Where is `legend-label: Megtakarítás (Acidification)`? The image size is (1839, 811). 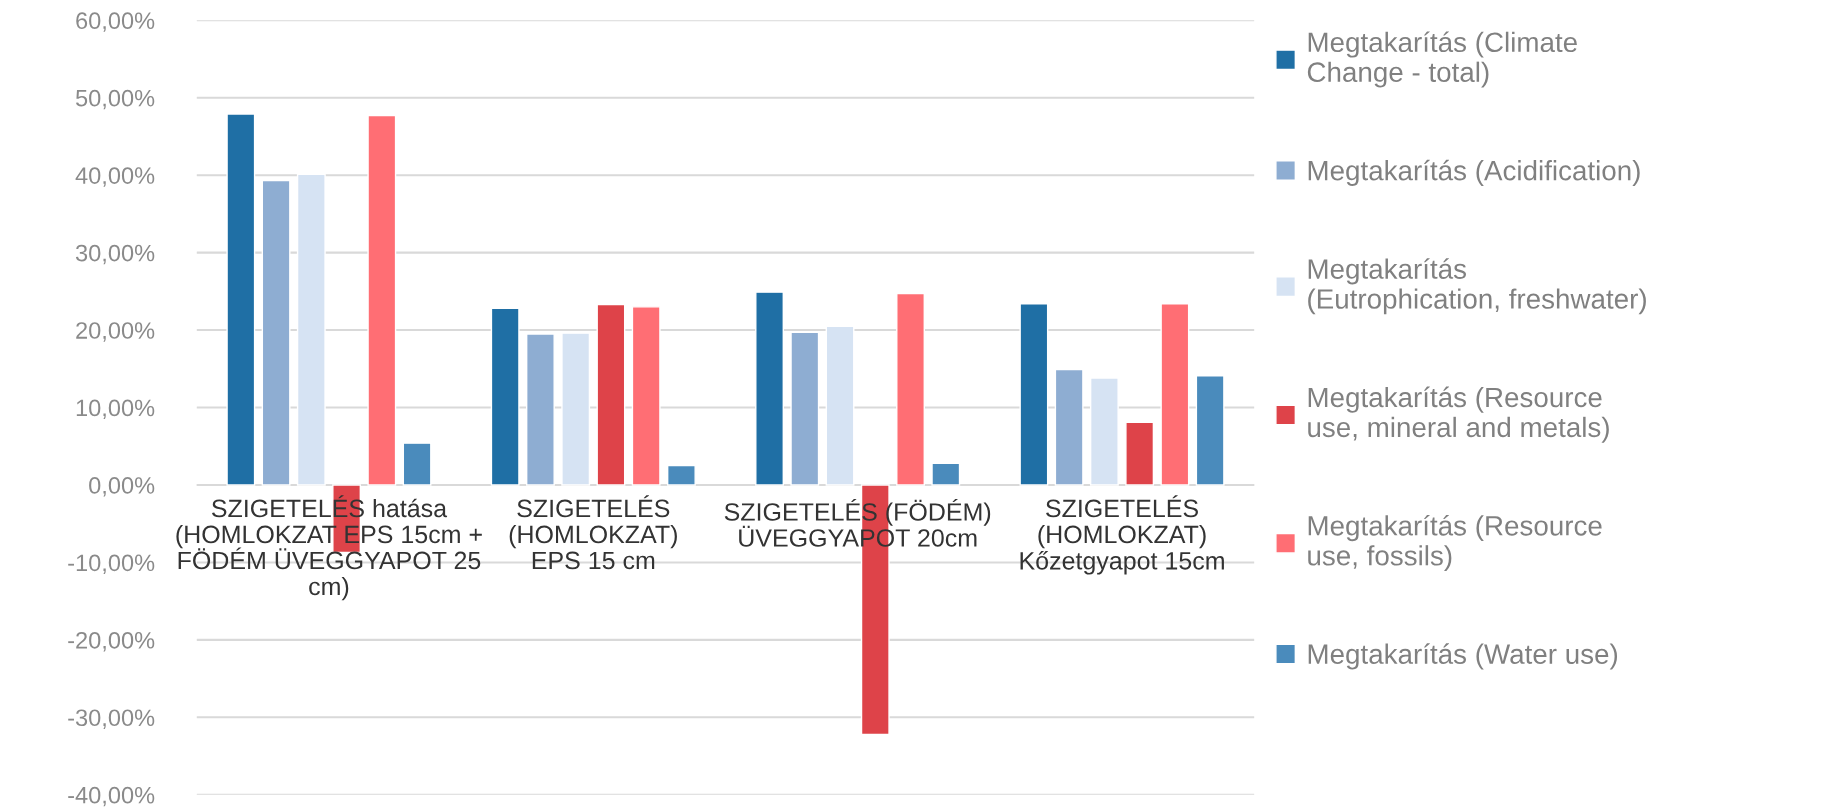
legend-label: Megtakarítás (Acidification) is located at coordinates (1474, 172).